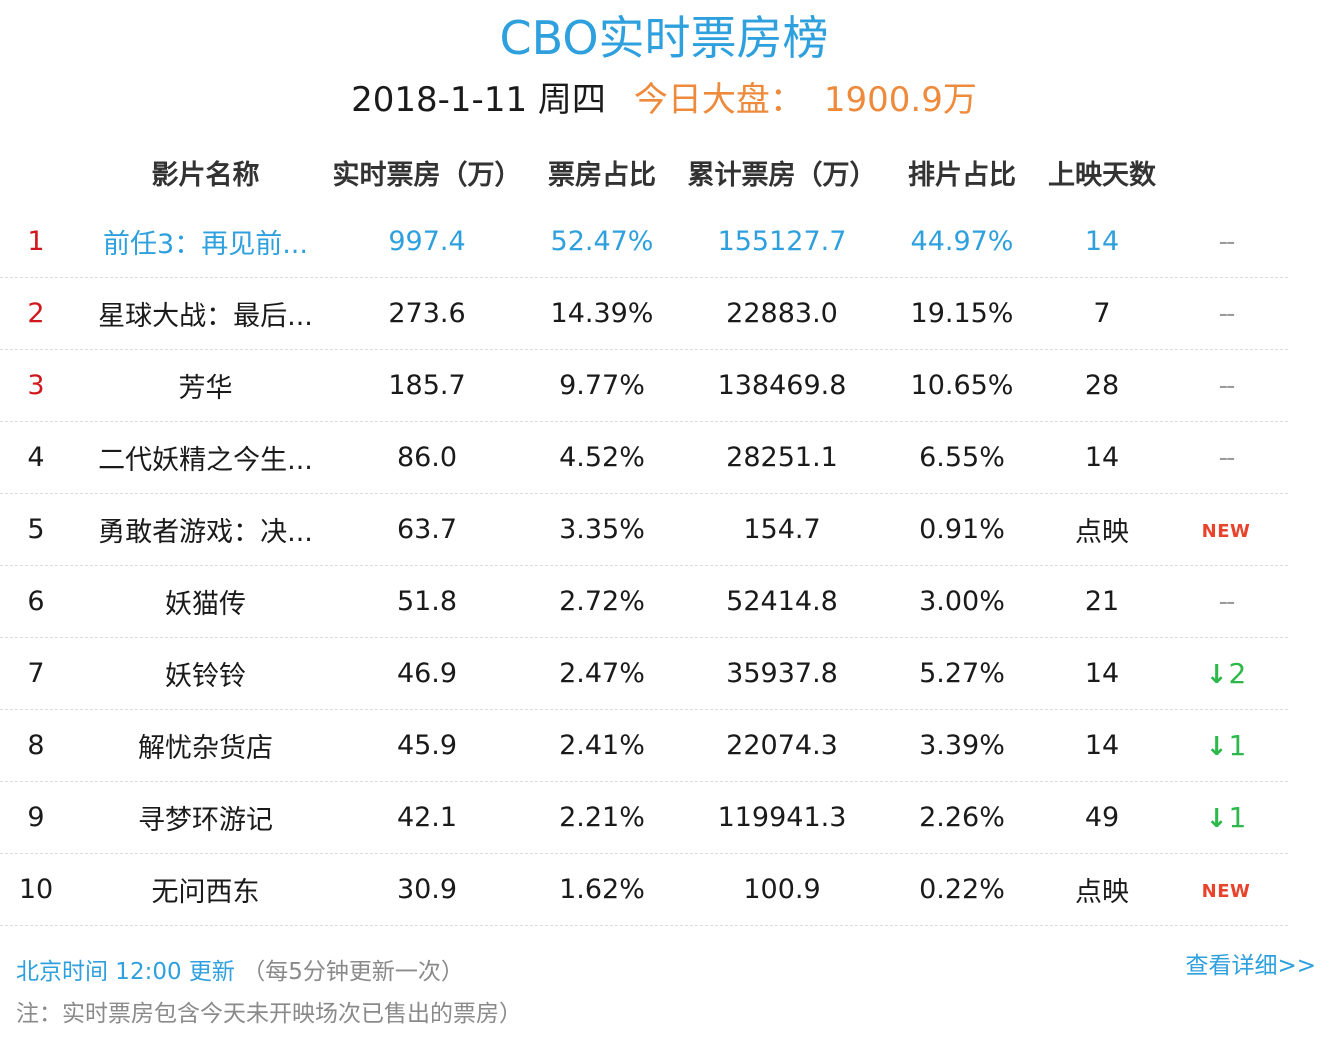 Image resolution: width=1340 pixels, height=1038 pixels. I want to click on update-info: 北京时间 12:00 更新 （每5分钟更新一次）, so click(240, 972).